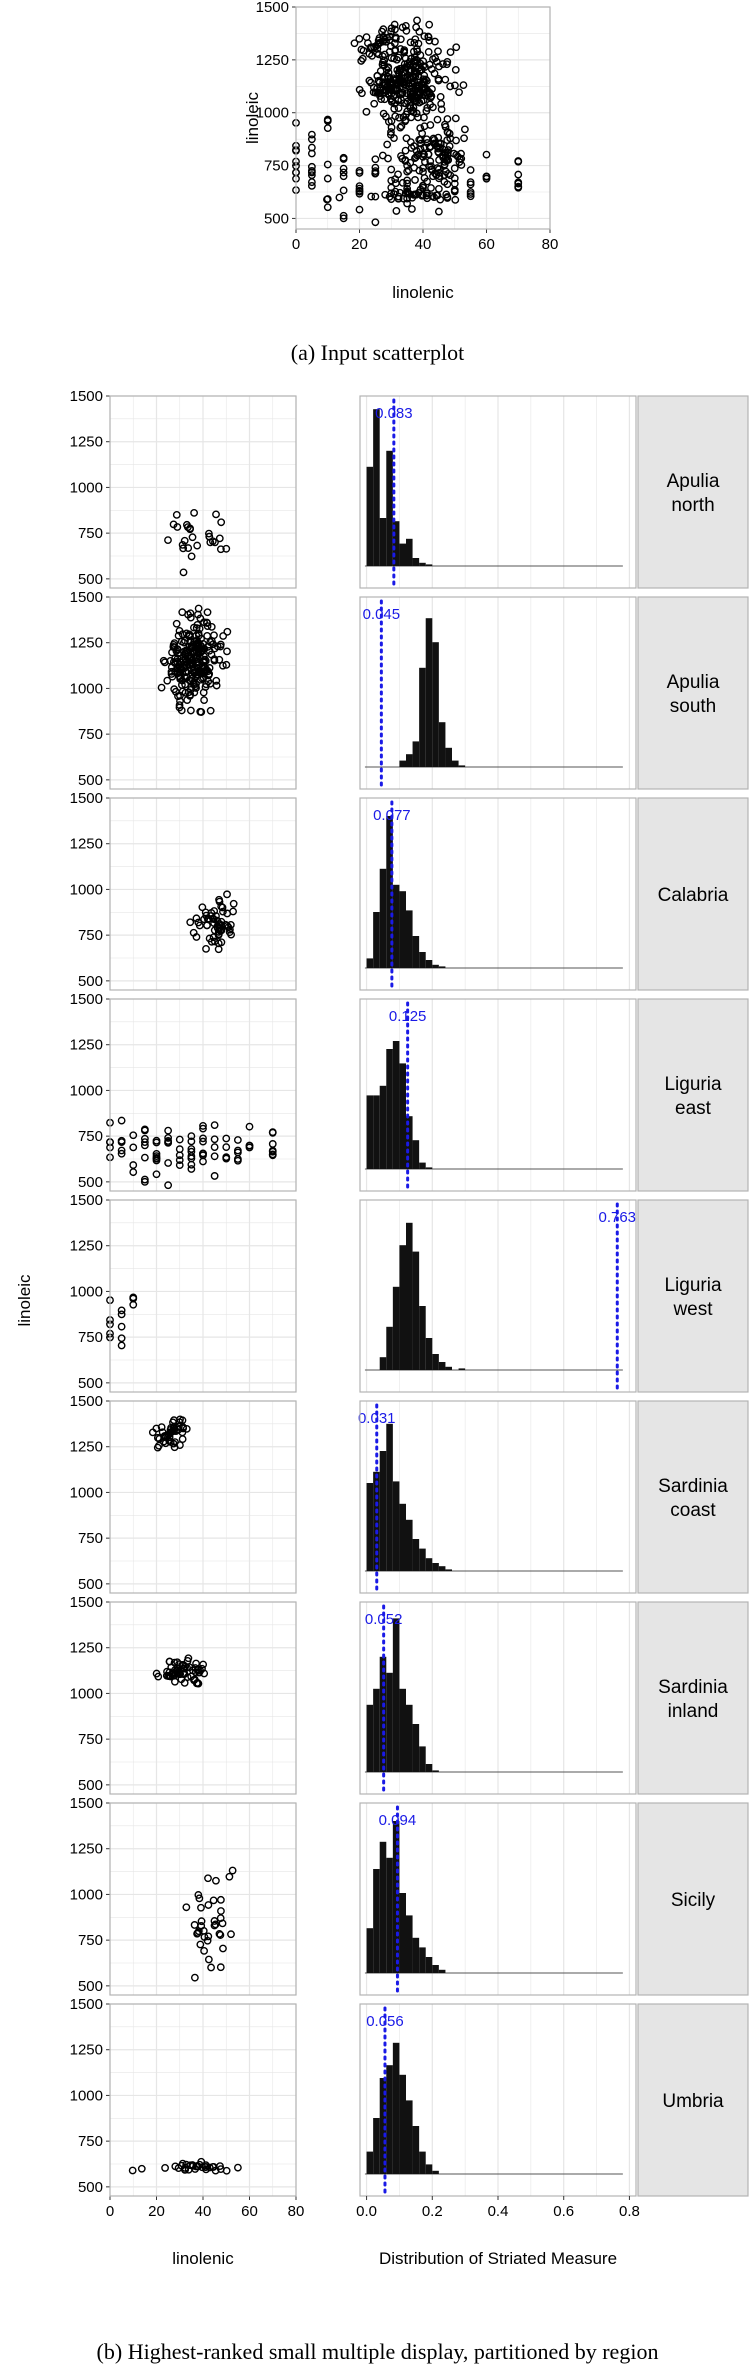 The height and width of the screenshot is (2377, 755). I want to click on strip-label: Apulia, so click(693, 682).